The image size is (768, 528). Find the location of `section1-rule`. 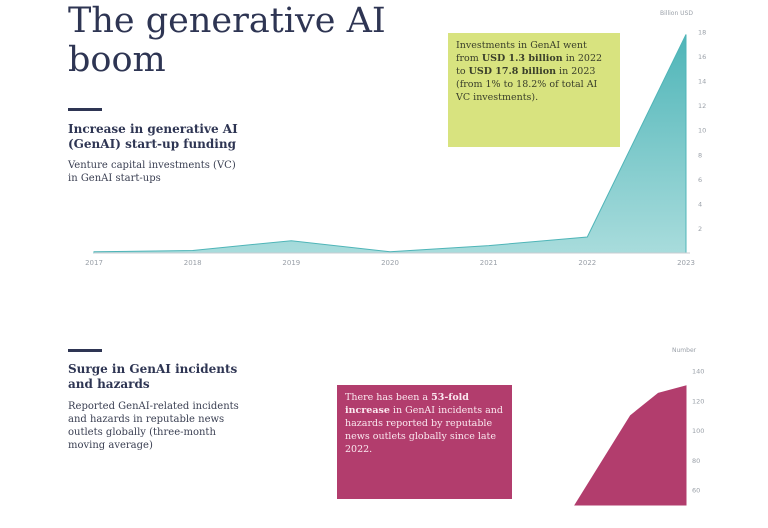

section1-rule is located at coordinates (85, 109).